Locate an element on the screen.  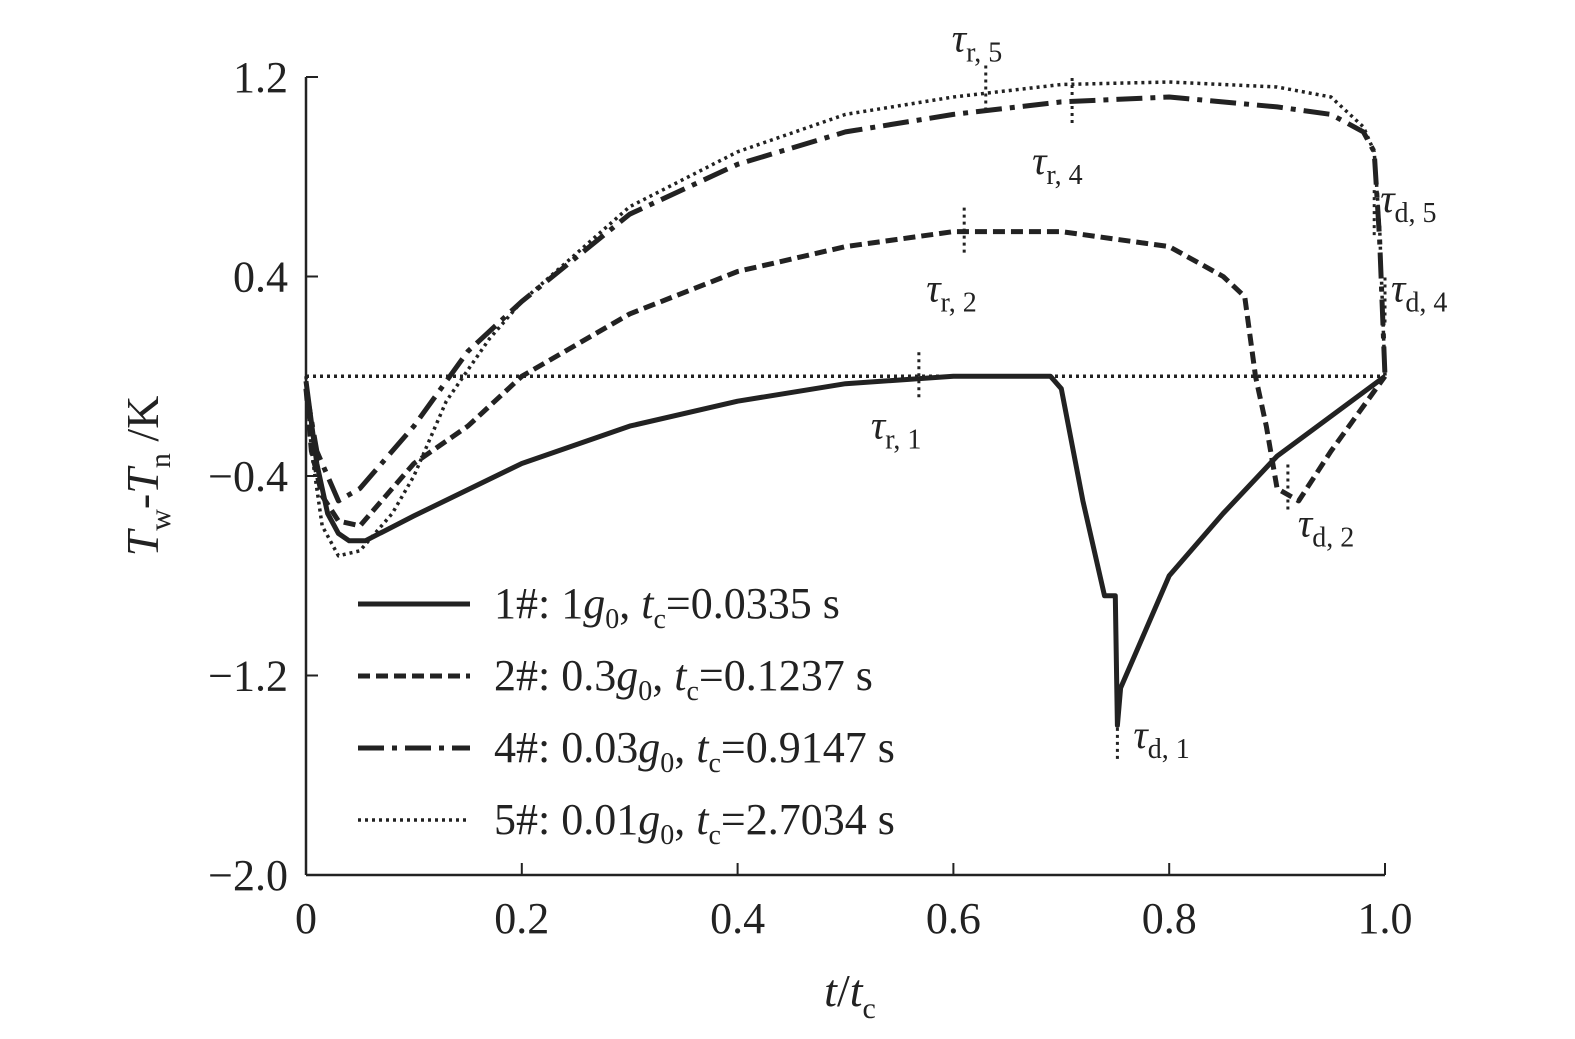
annotation-subscript: d, 1 is located at coordinates (1169, 749).